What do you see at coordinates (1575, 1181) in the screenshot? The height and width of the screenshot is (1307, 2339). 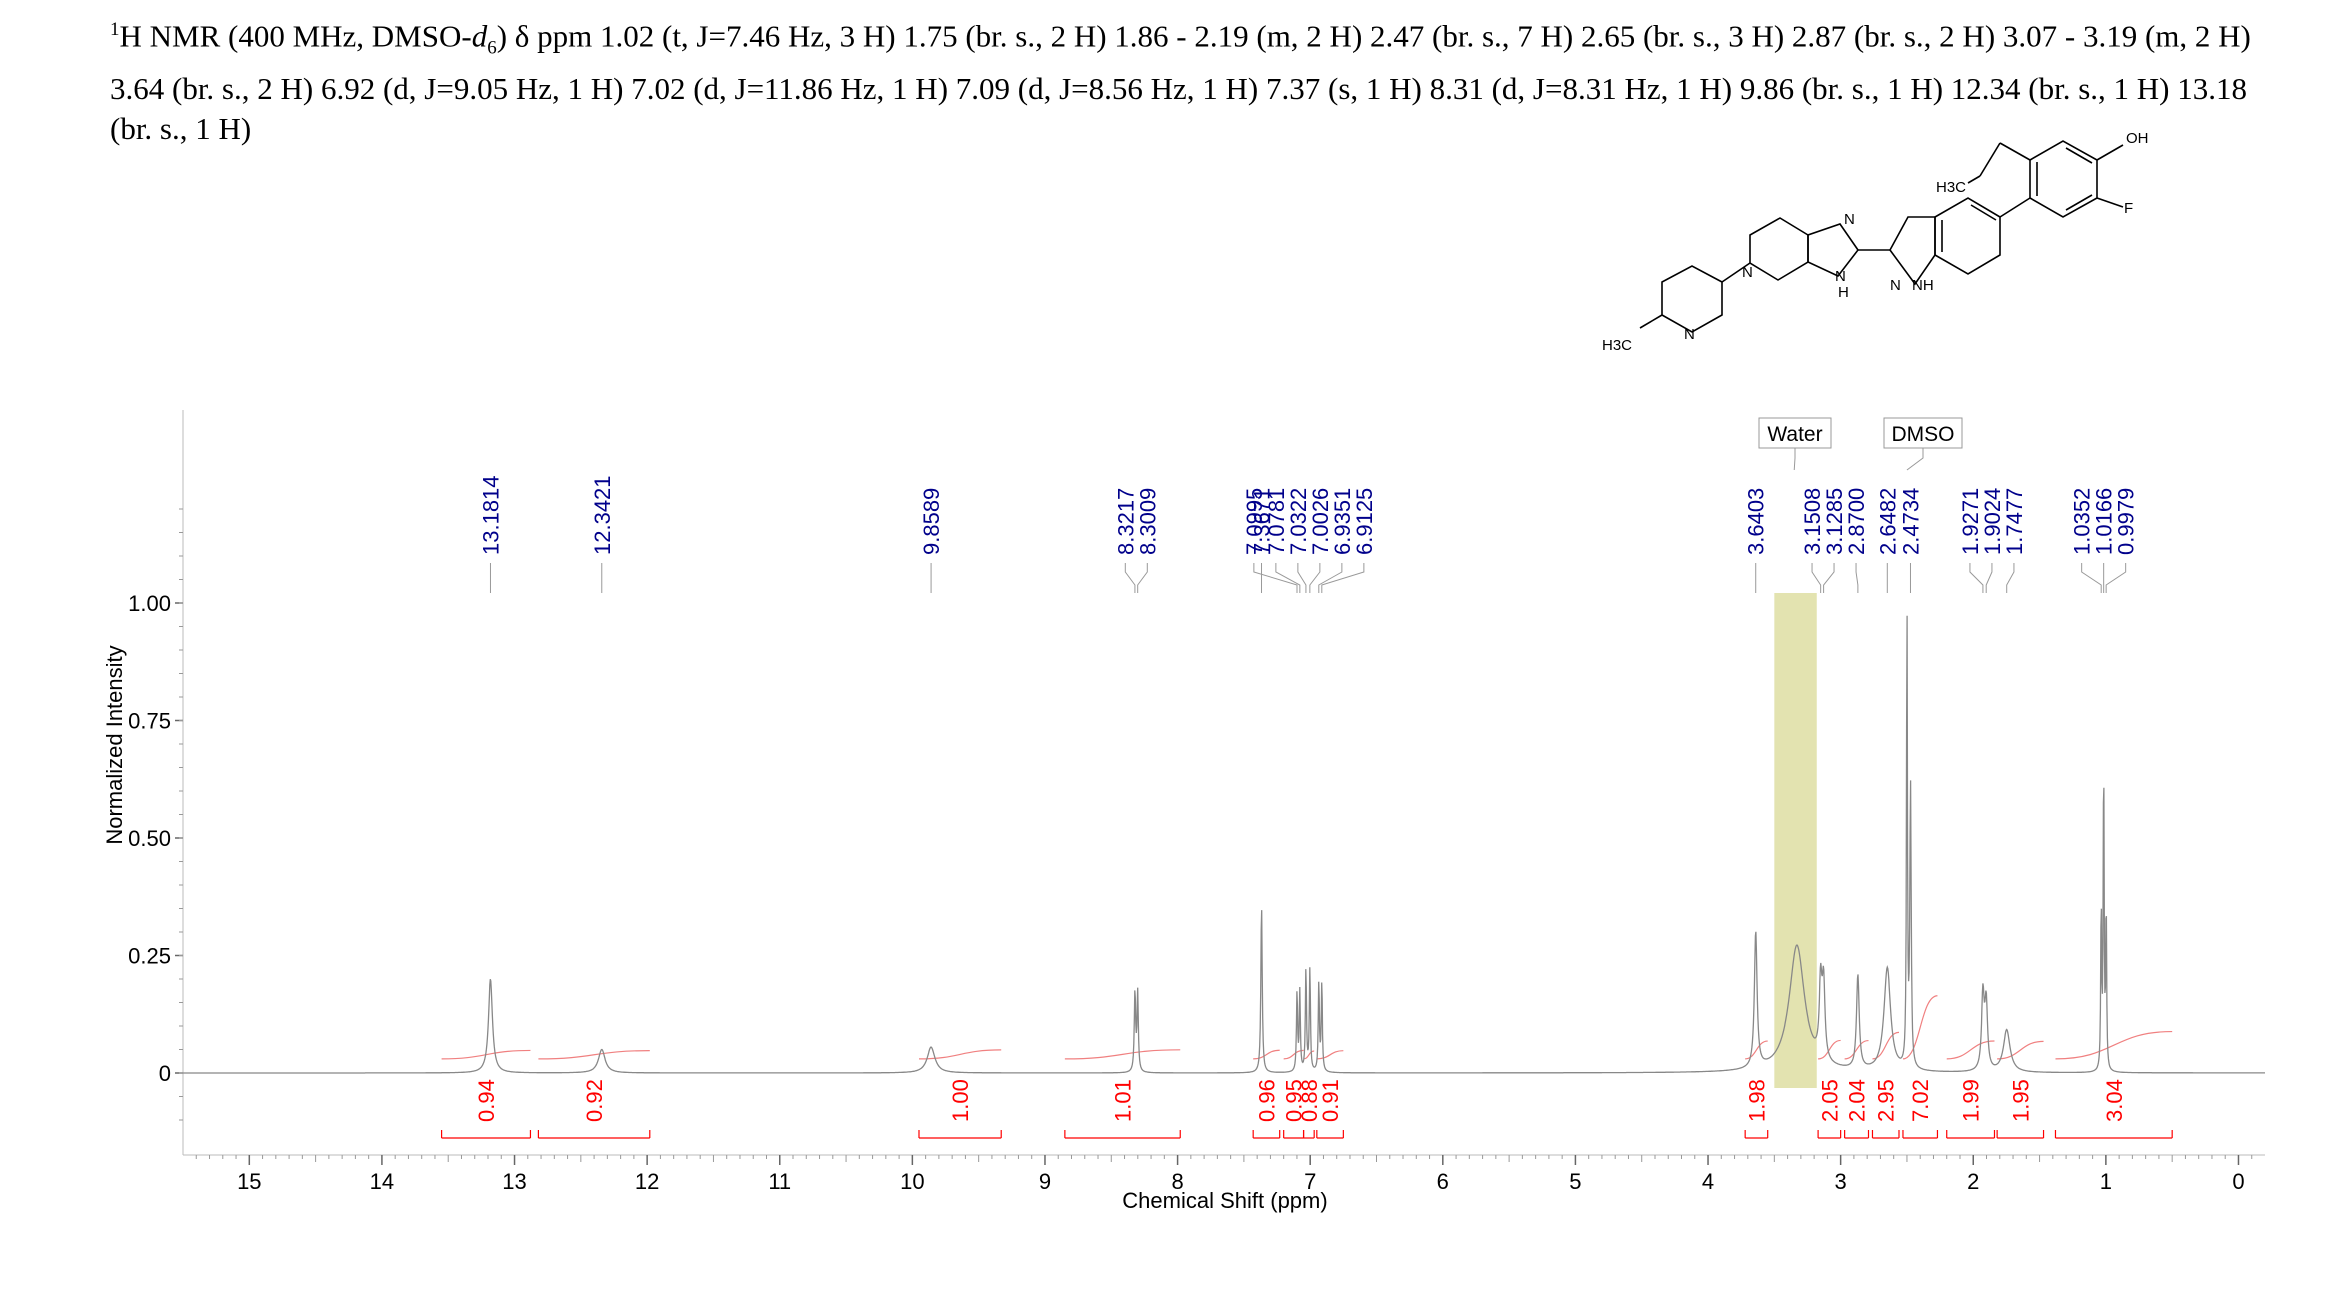 I see `x-tick-label: 5` at bounding box center [1575, 1181].